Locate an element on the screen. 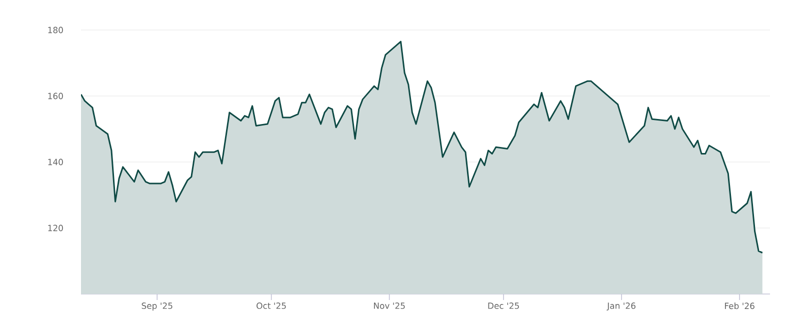 This screenshot has width=800, height=324. y-tick-label: 140 is located at coordinates (55, 162).